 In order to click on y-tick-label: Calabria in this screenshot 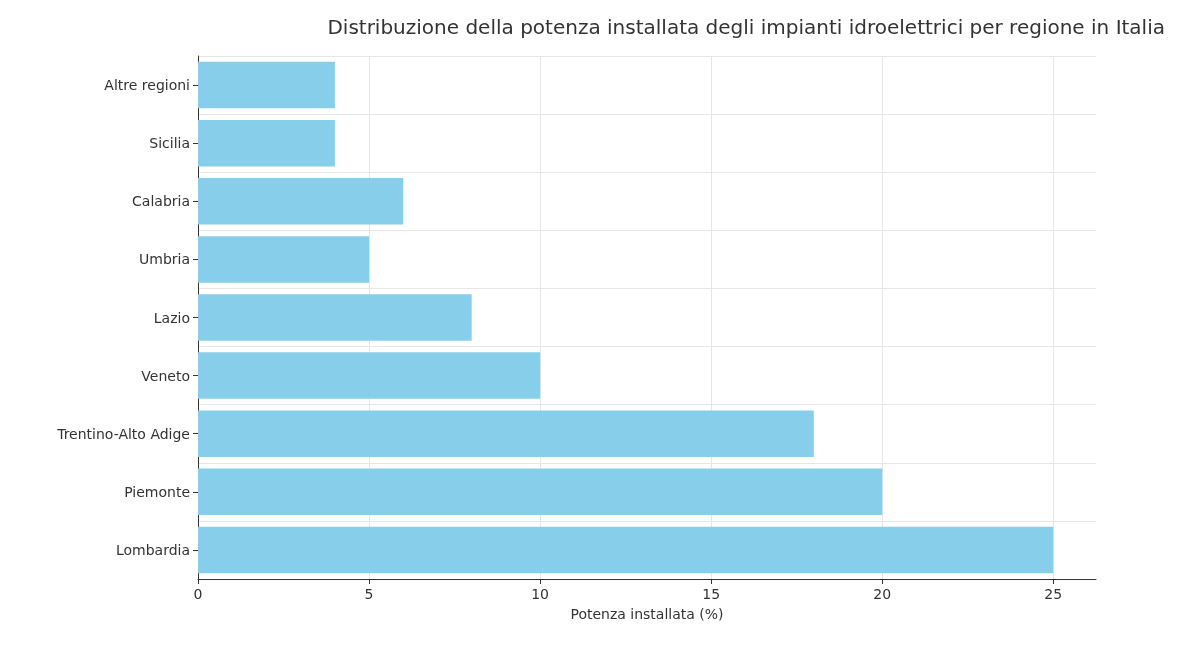, I will do `click(161, 201)`.